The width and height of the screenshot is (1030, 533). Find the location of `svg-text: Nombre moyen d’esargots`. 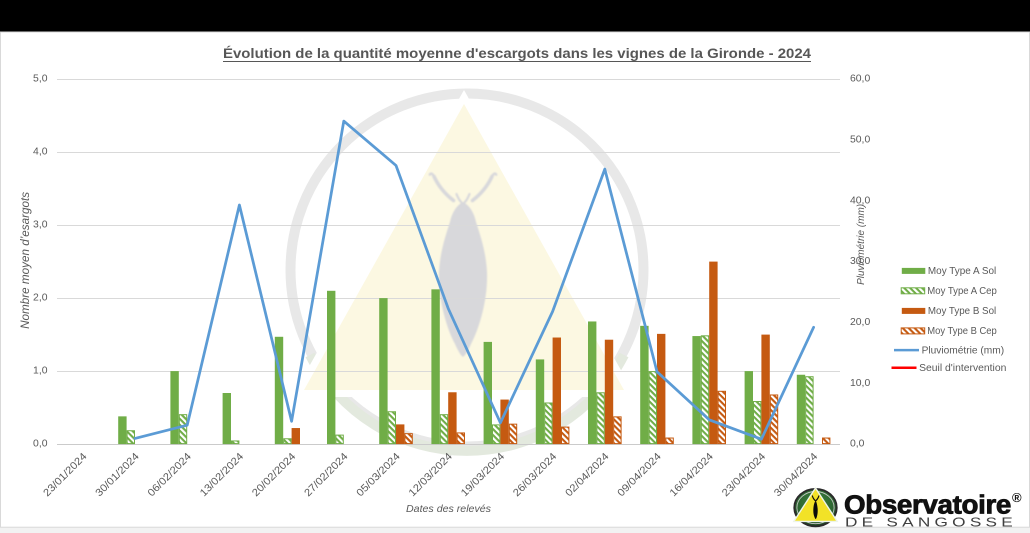

svg-text: Nombre moyen d’esargots is located at coordinates (25, 260).